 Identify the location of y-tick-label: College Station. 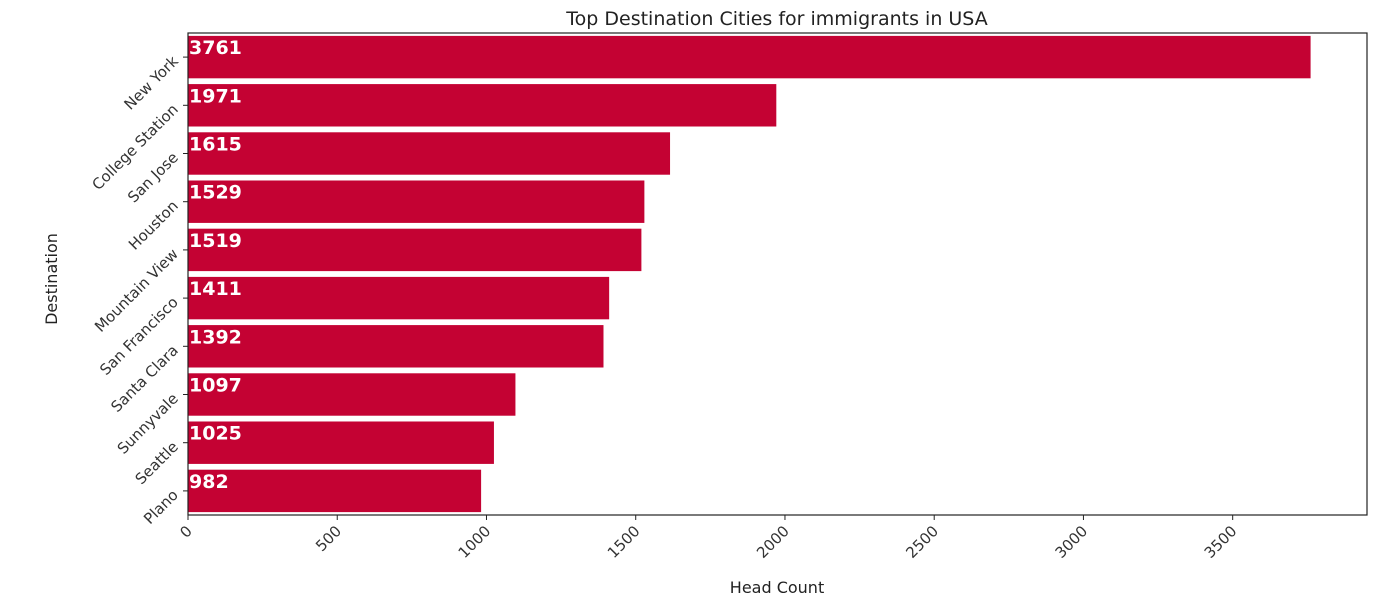
(134, 146).